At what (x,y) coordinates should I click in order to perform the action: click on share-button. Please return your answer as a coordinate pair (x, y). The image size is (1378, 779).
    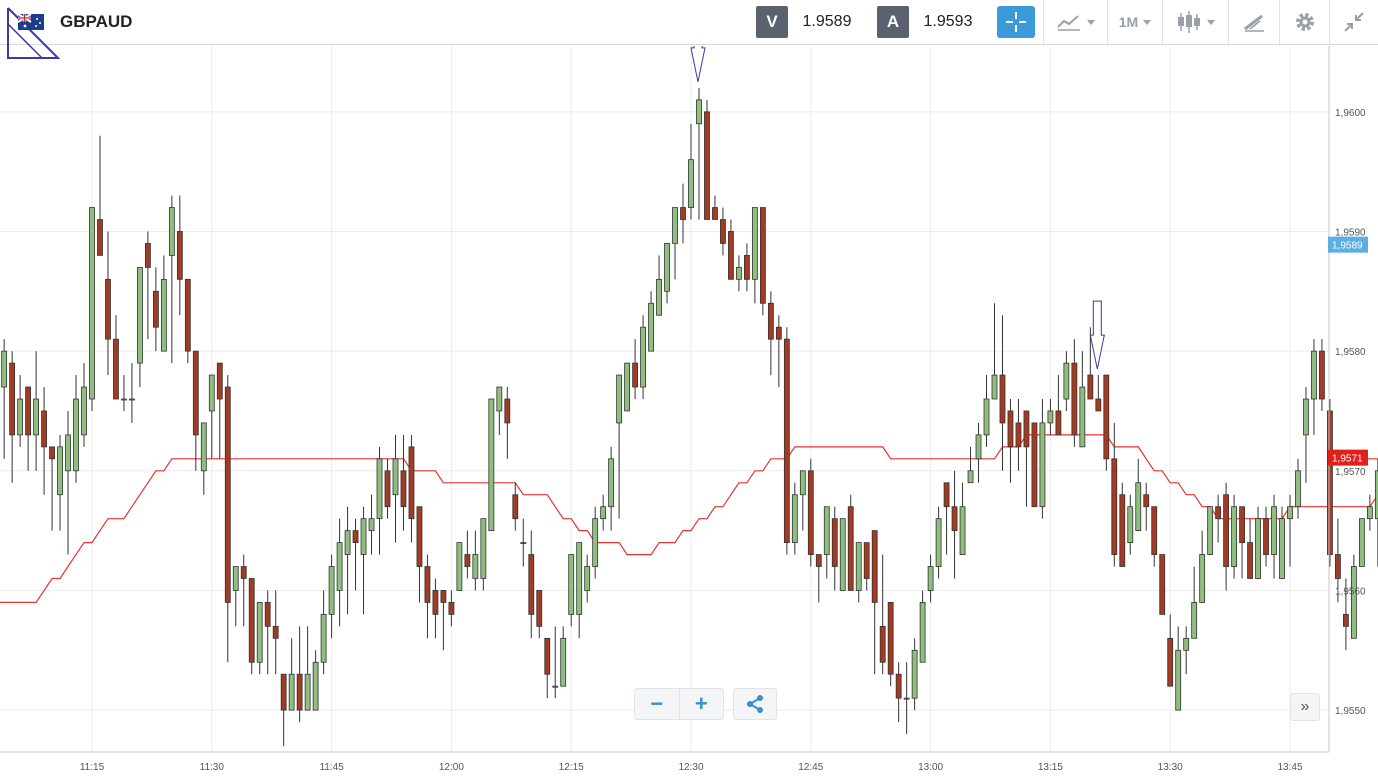
    Looking at the image, I should click on (755, 704).